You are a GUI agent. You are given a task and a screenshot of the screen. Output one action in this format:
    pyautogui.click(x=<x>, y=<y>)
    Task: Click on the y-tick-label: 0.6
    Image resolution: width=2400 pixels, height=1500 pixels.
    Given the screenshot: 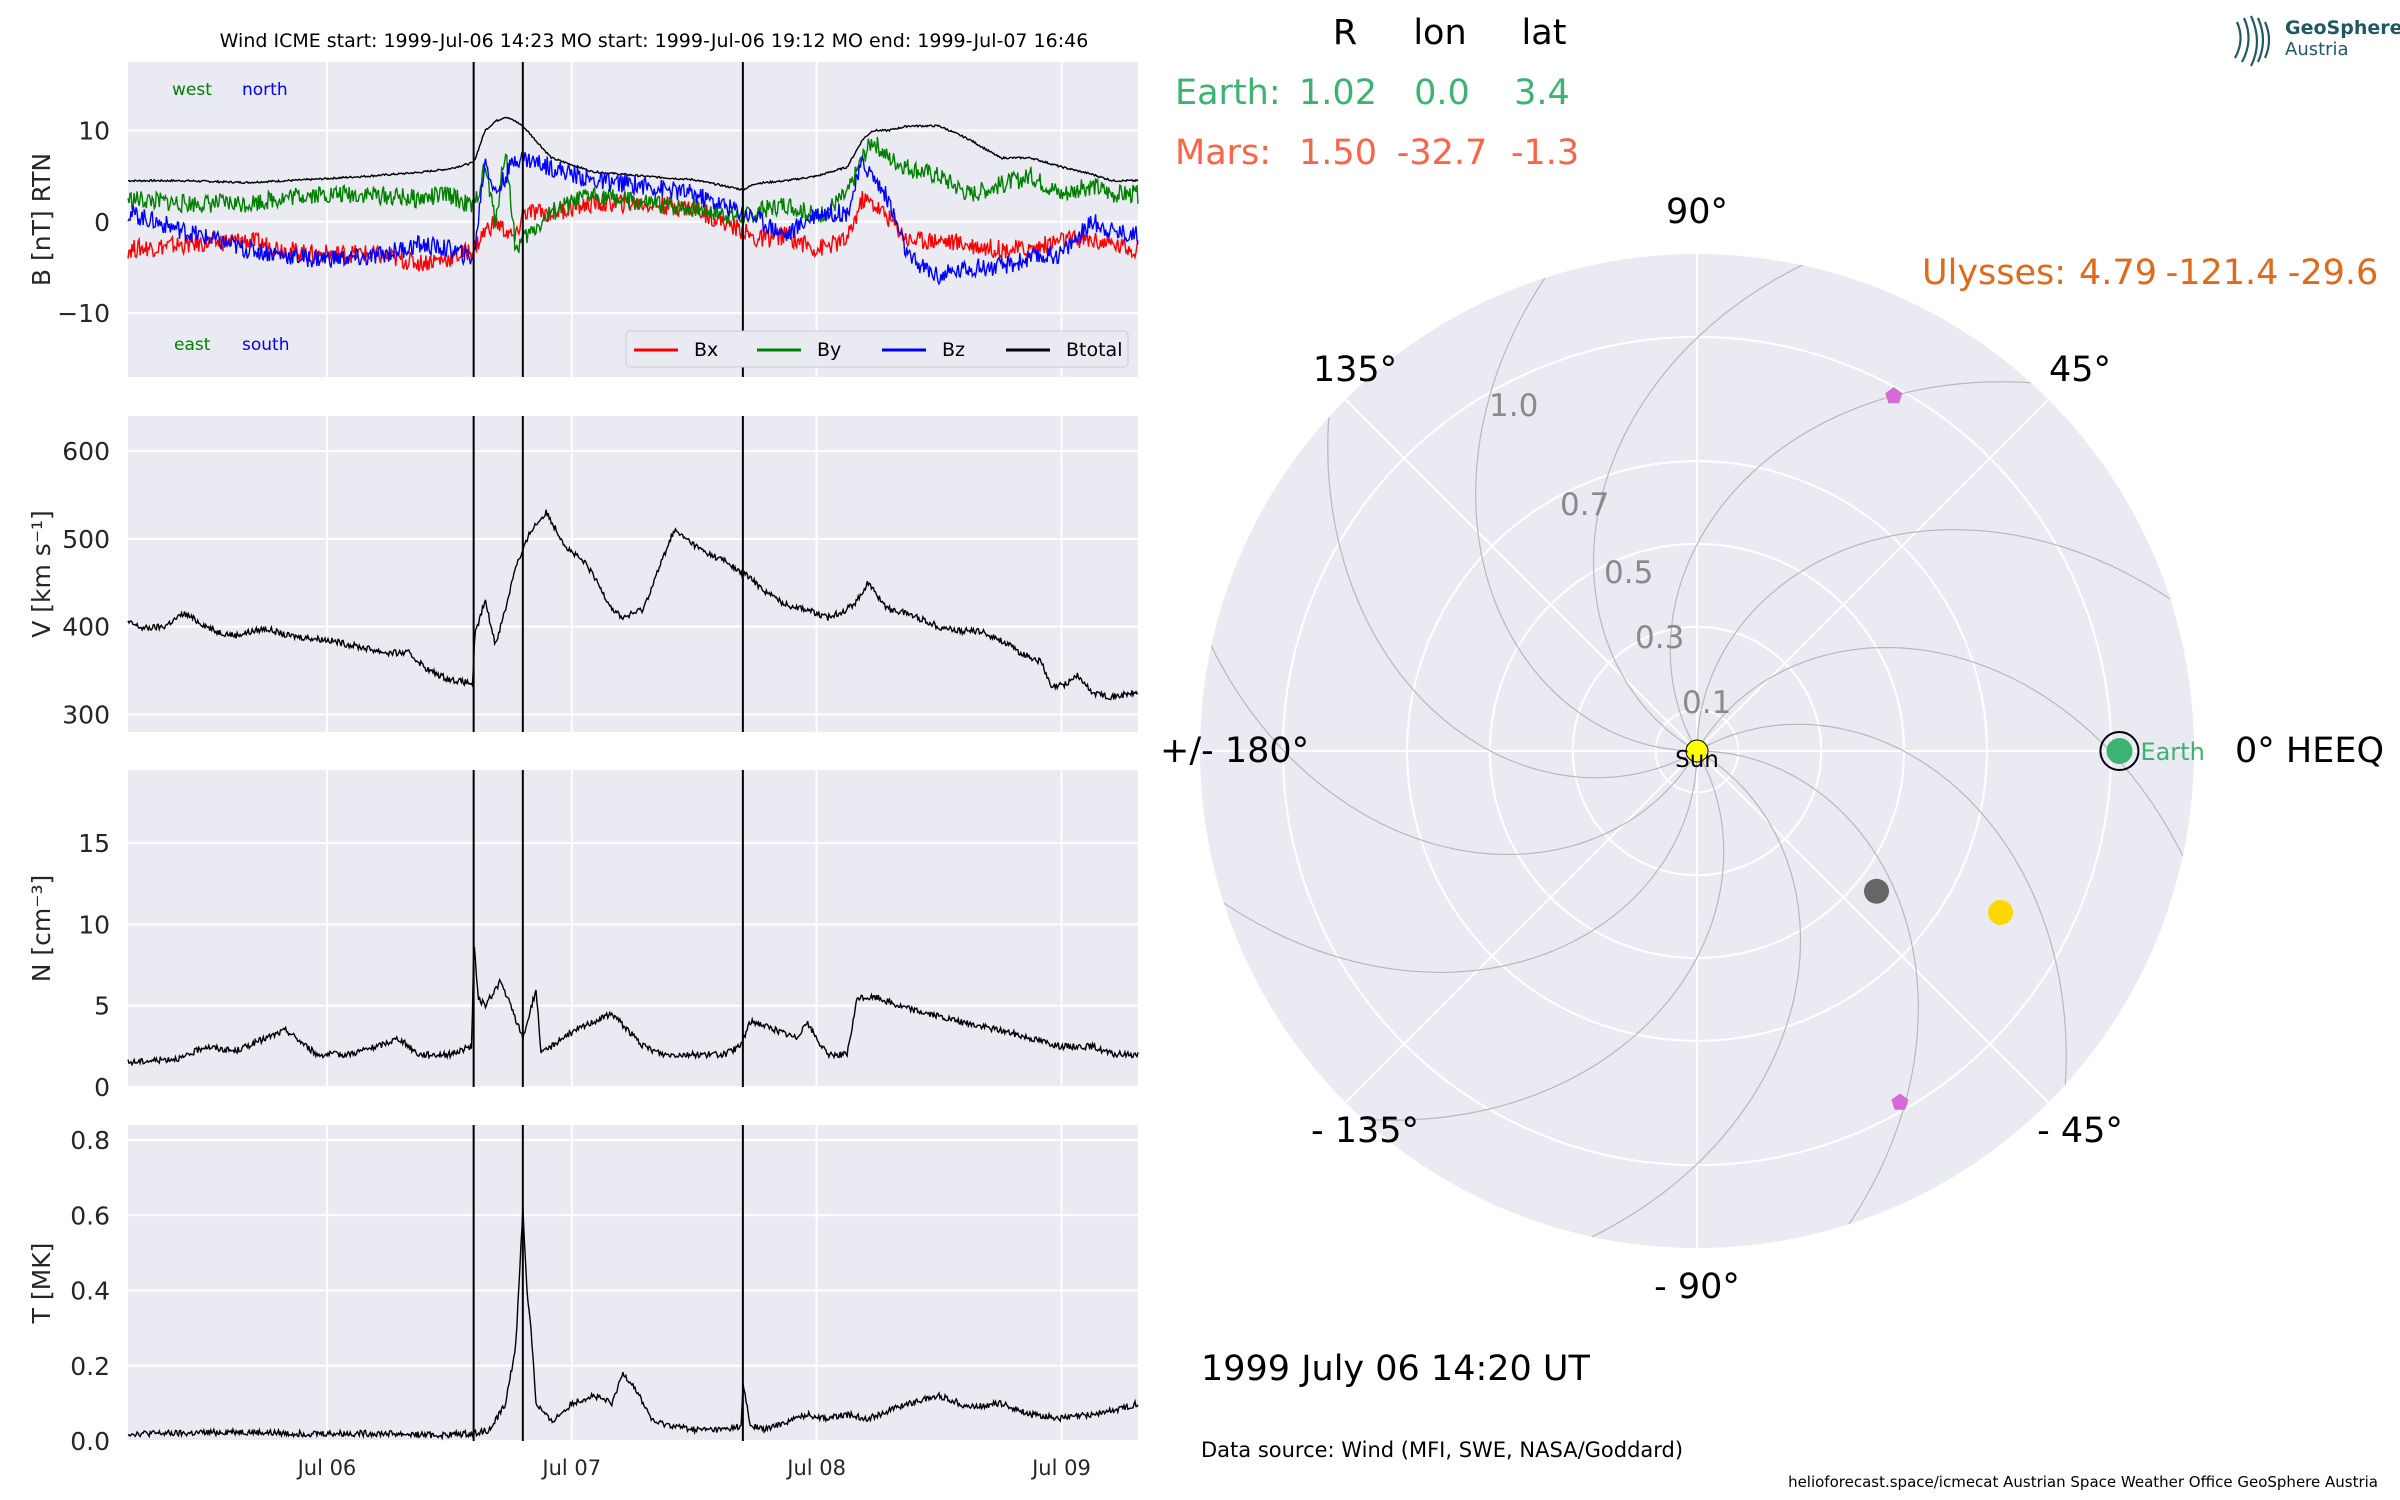 What is the action you would take?
    pyautogui.click(x=90, y=1215)
    